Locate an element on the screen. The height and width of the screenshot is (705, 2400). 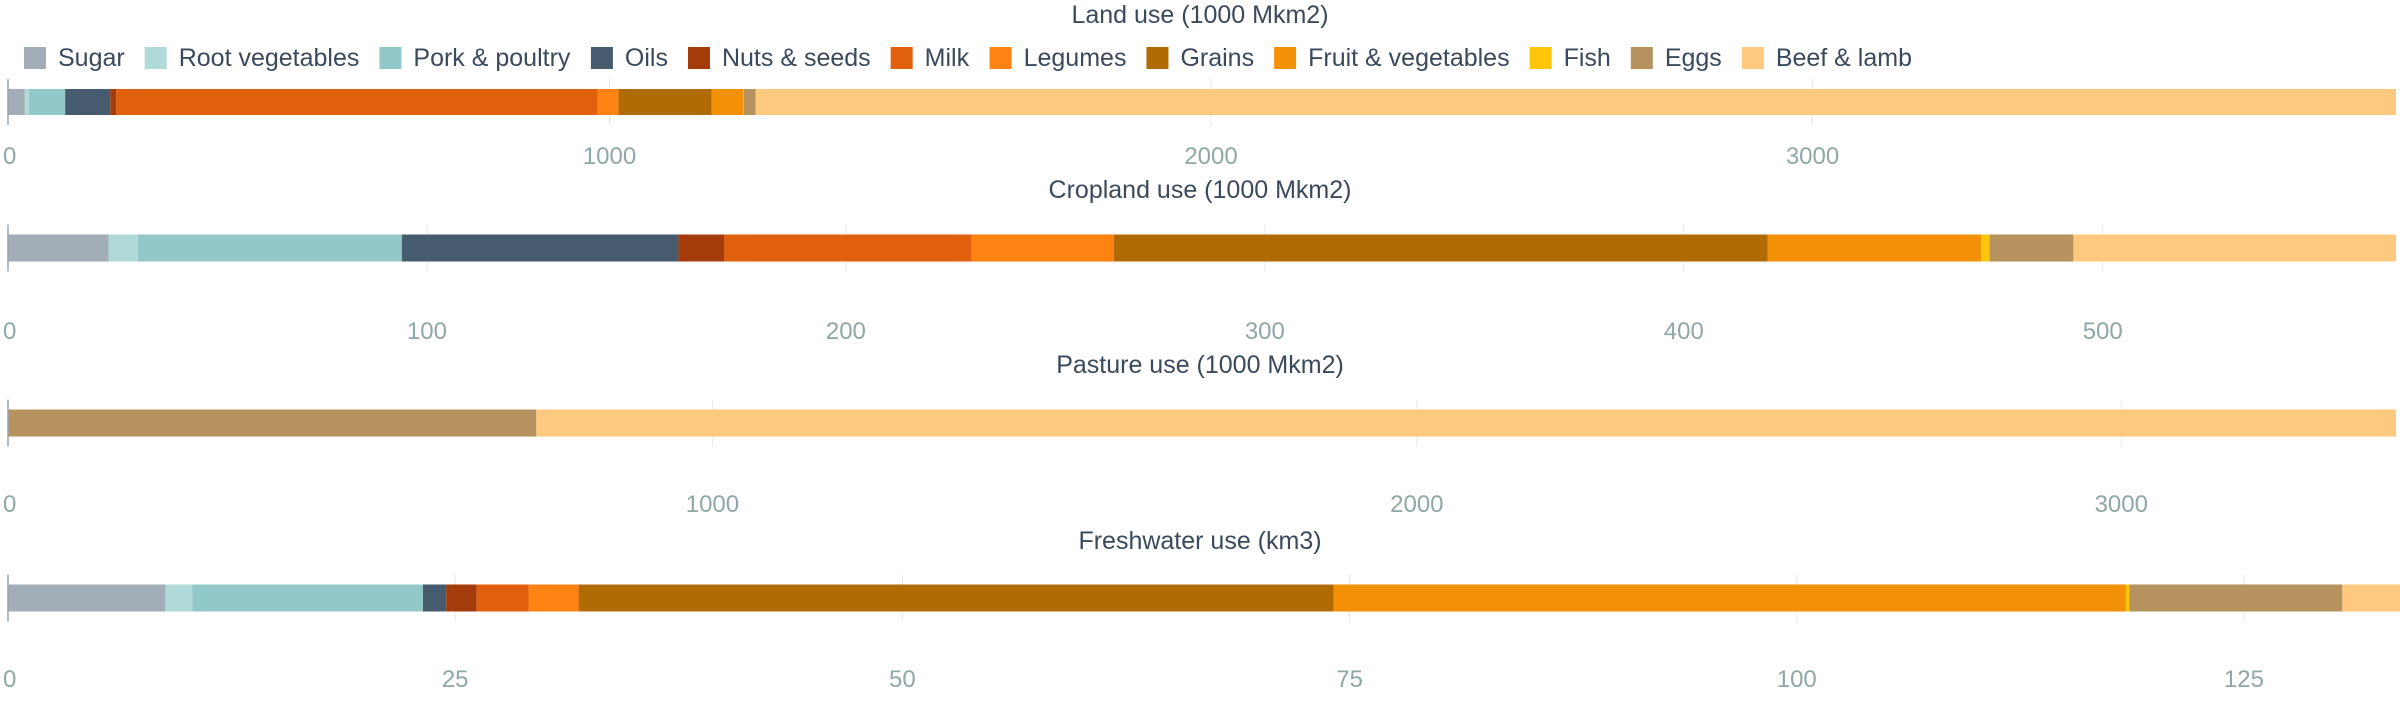
legend-label: Milk is located at coordinates (947, 58).